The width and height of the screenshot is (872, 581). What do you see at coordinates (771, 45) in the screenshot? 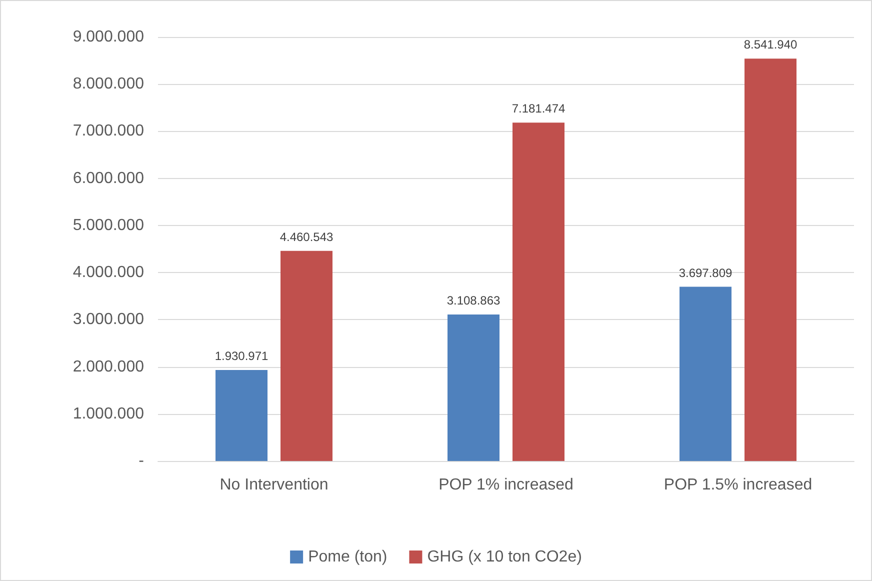
I see `data-label: 8.541.940` at bounding box center [771, 45].